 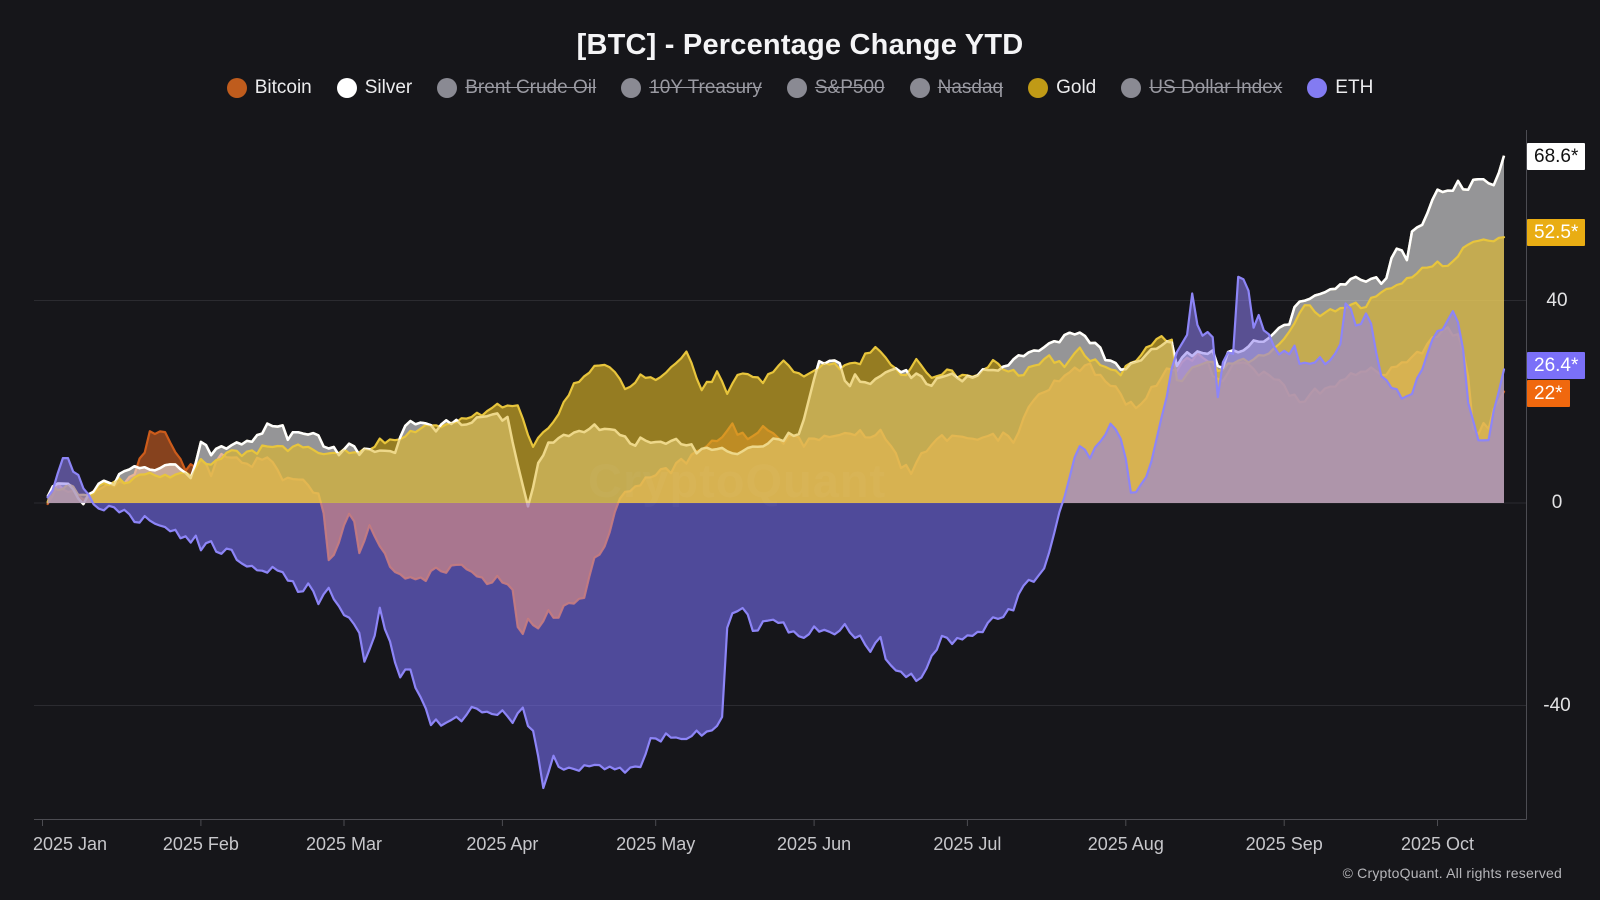 What do you see at coordinates (344, 844) in the screenshot?
I see `svg-text: 2025 Mar` at bounding box center [344, 844].